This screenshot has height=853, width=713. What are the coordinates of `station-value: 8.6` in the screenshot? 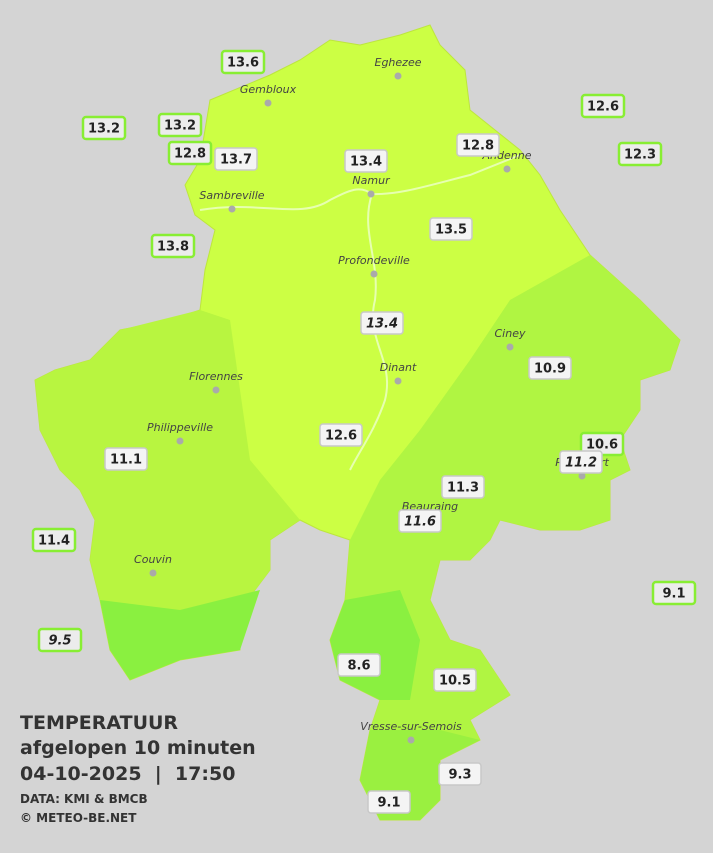 It's located at (358, 666).